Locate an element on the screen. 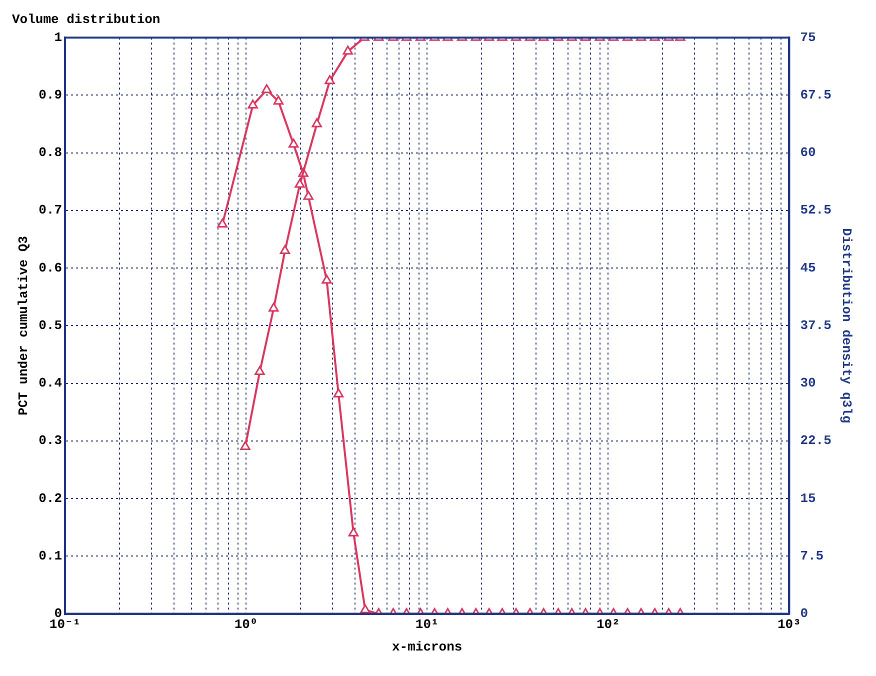 The height and width of the screenshot is (676, 876). y2-tick-label: 15 is located at coordinates (808, 498).